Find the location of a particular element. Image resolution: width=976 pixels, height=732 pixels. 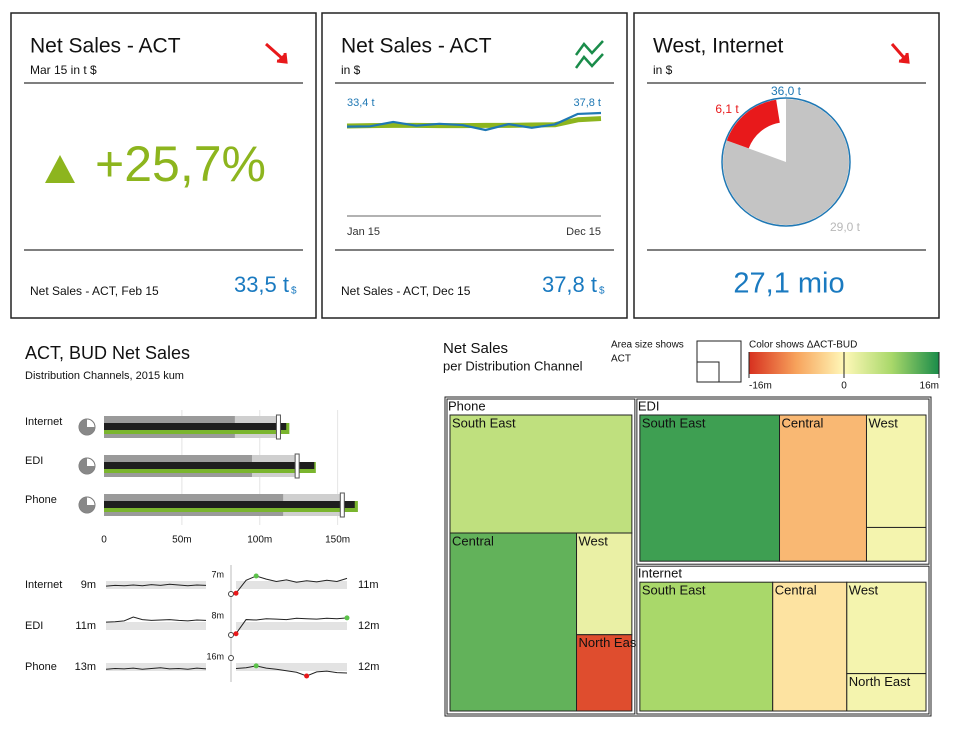

kpi-value: +25,7% is located at coordinates (180, 164).